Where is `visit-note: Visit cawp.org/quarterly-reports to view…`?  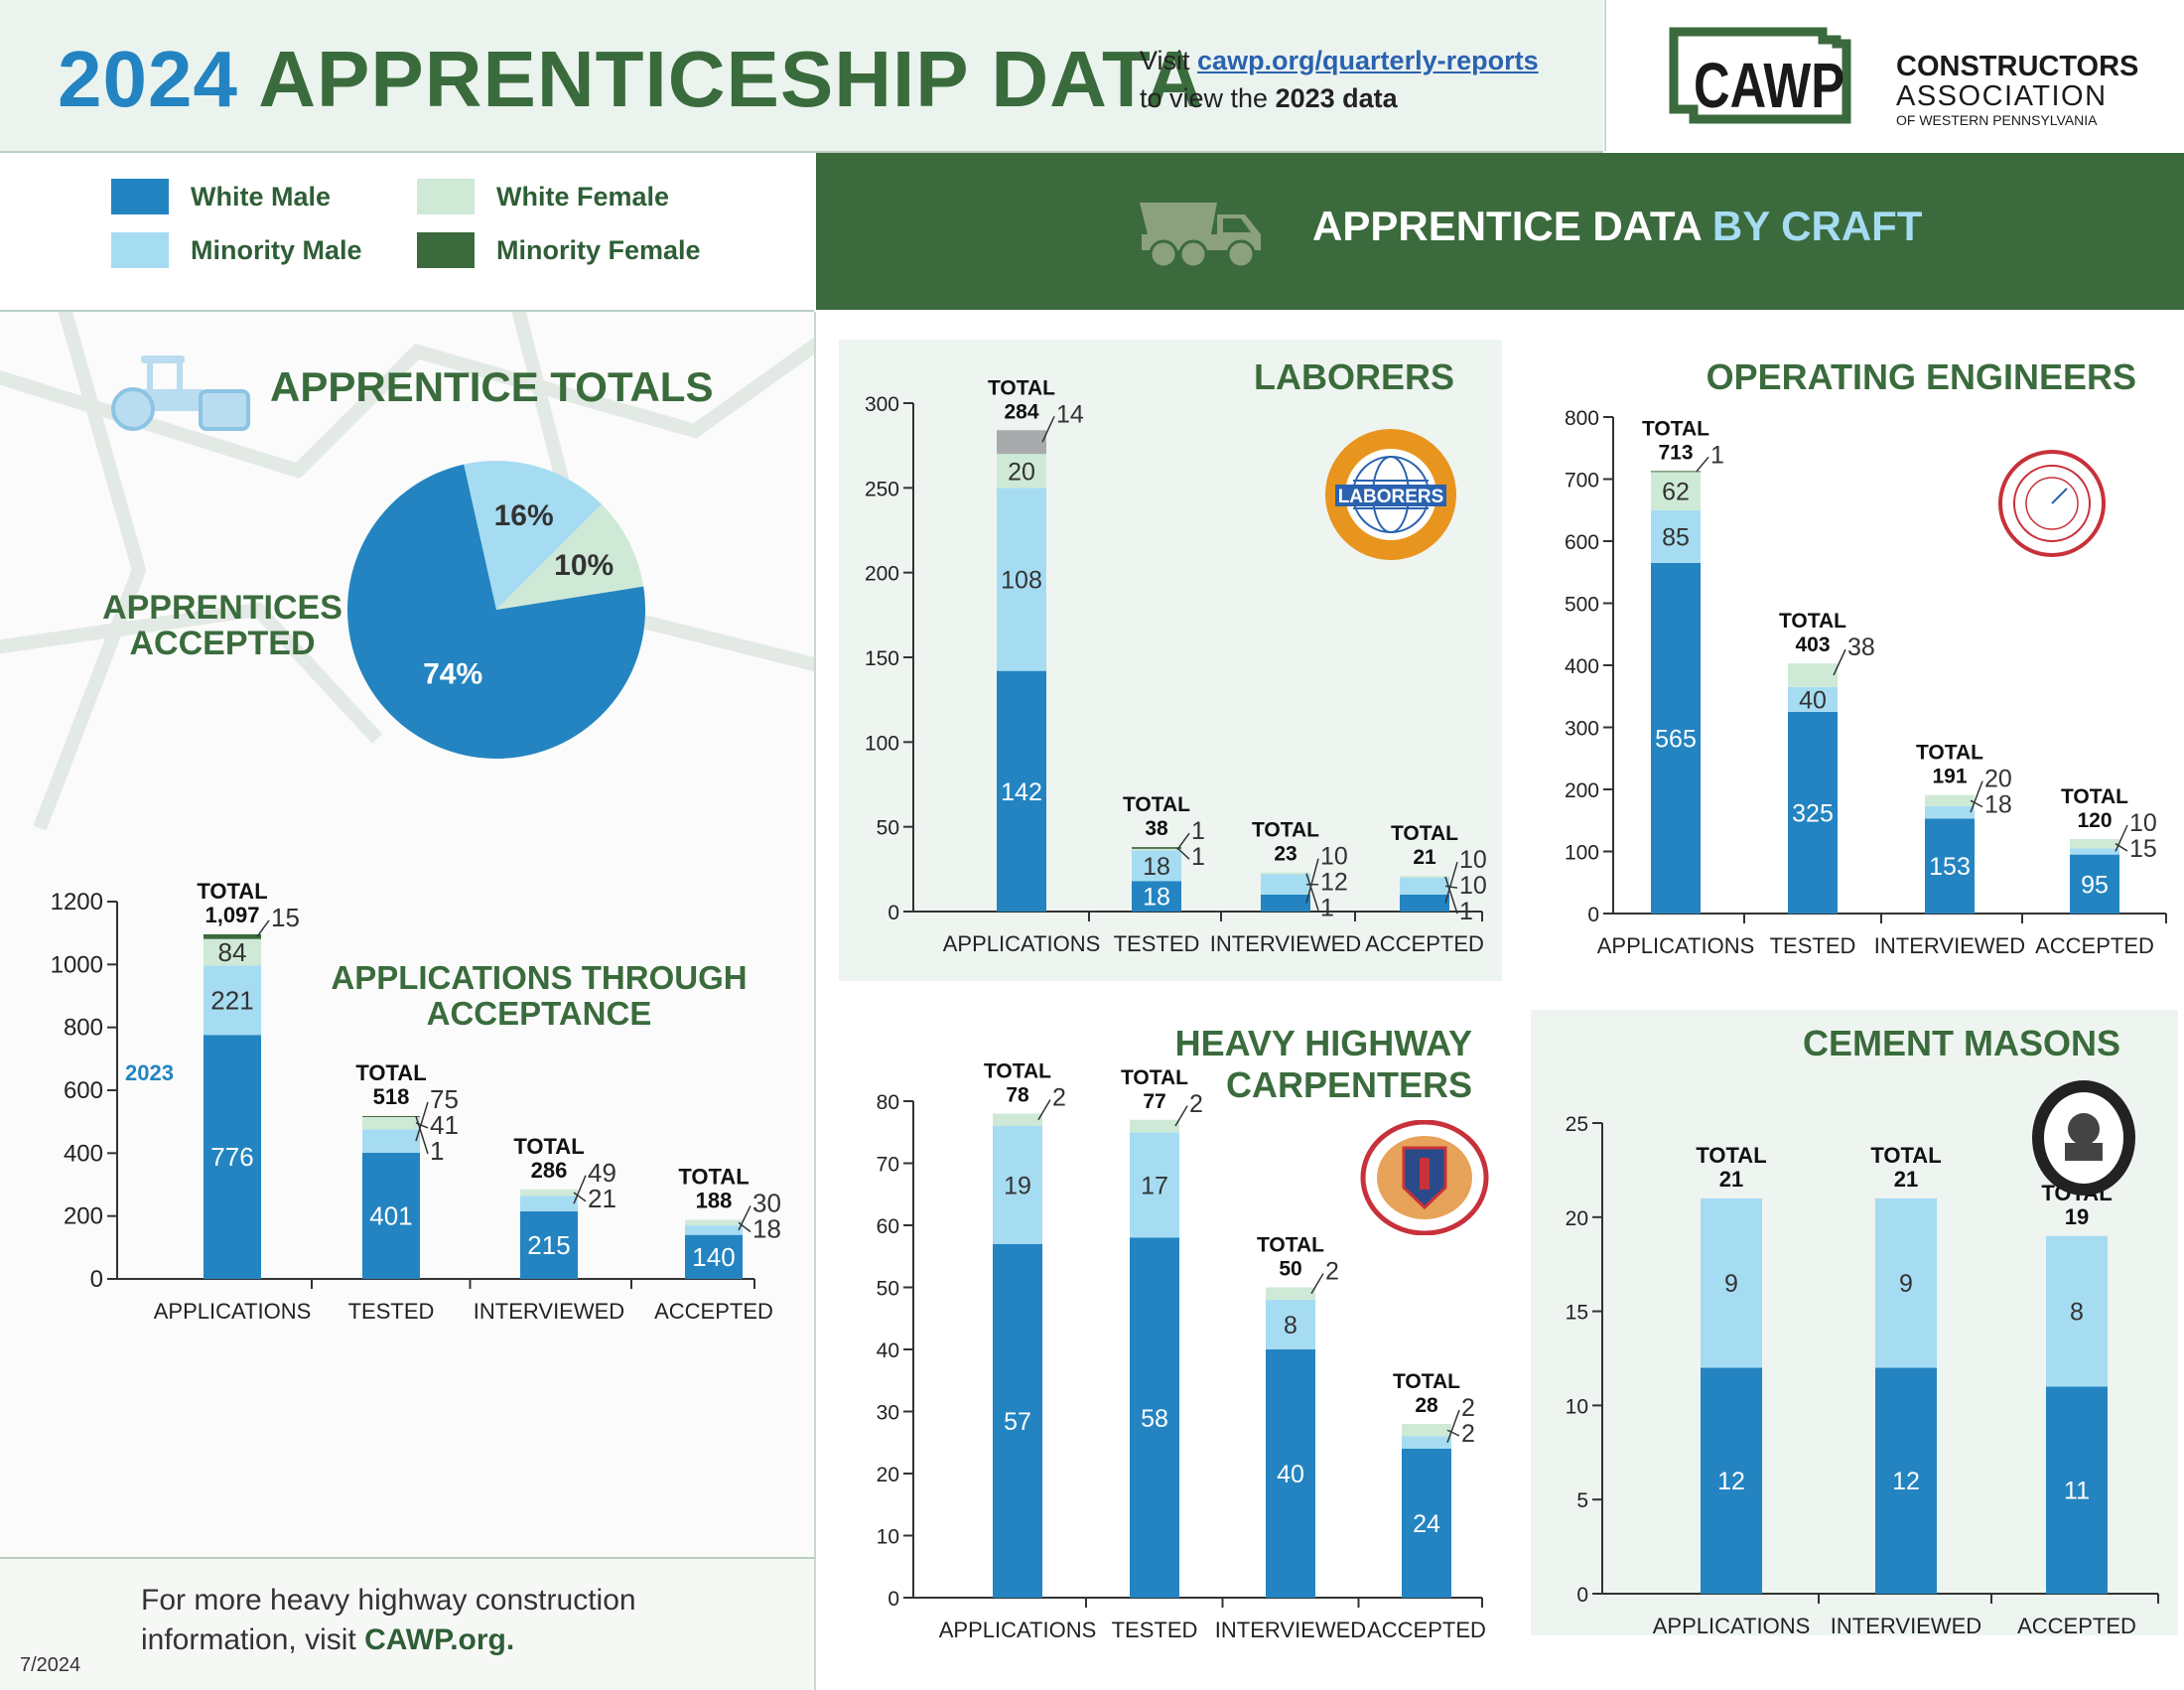 visit-note: Visit cawp.org/quarterly-reports to view… is located at coordinates (1339, 79).